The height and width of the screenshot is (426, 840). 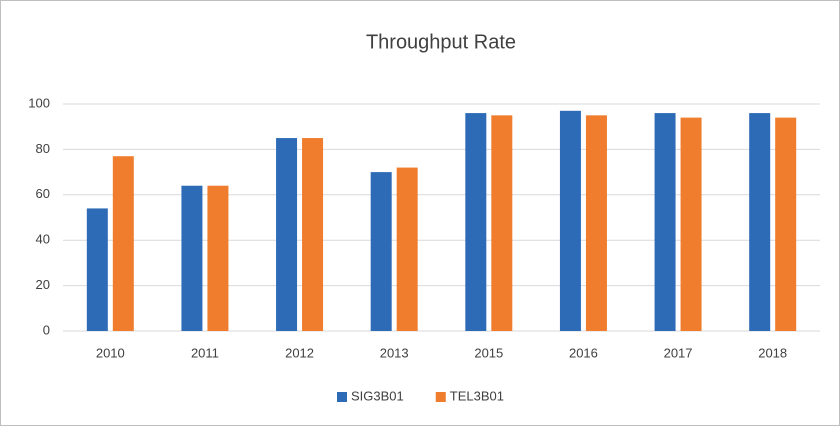 I want to click on y-tick-label: 60, so click(x=43, y=193).